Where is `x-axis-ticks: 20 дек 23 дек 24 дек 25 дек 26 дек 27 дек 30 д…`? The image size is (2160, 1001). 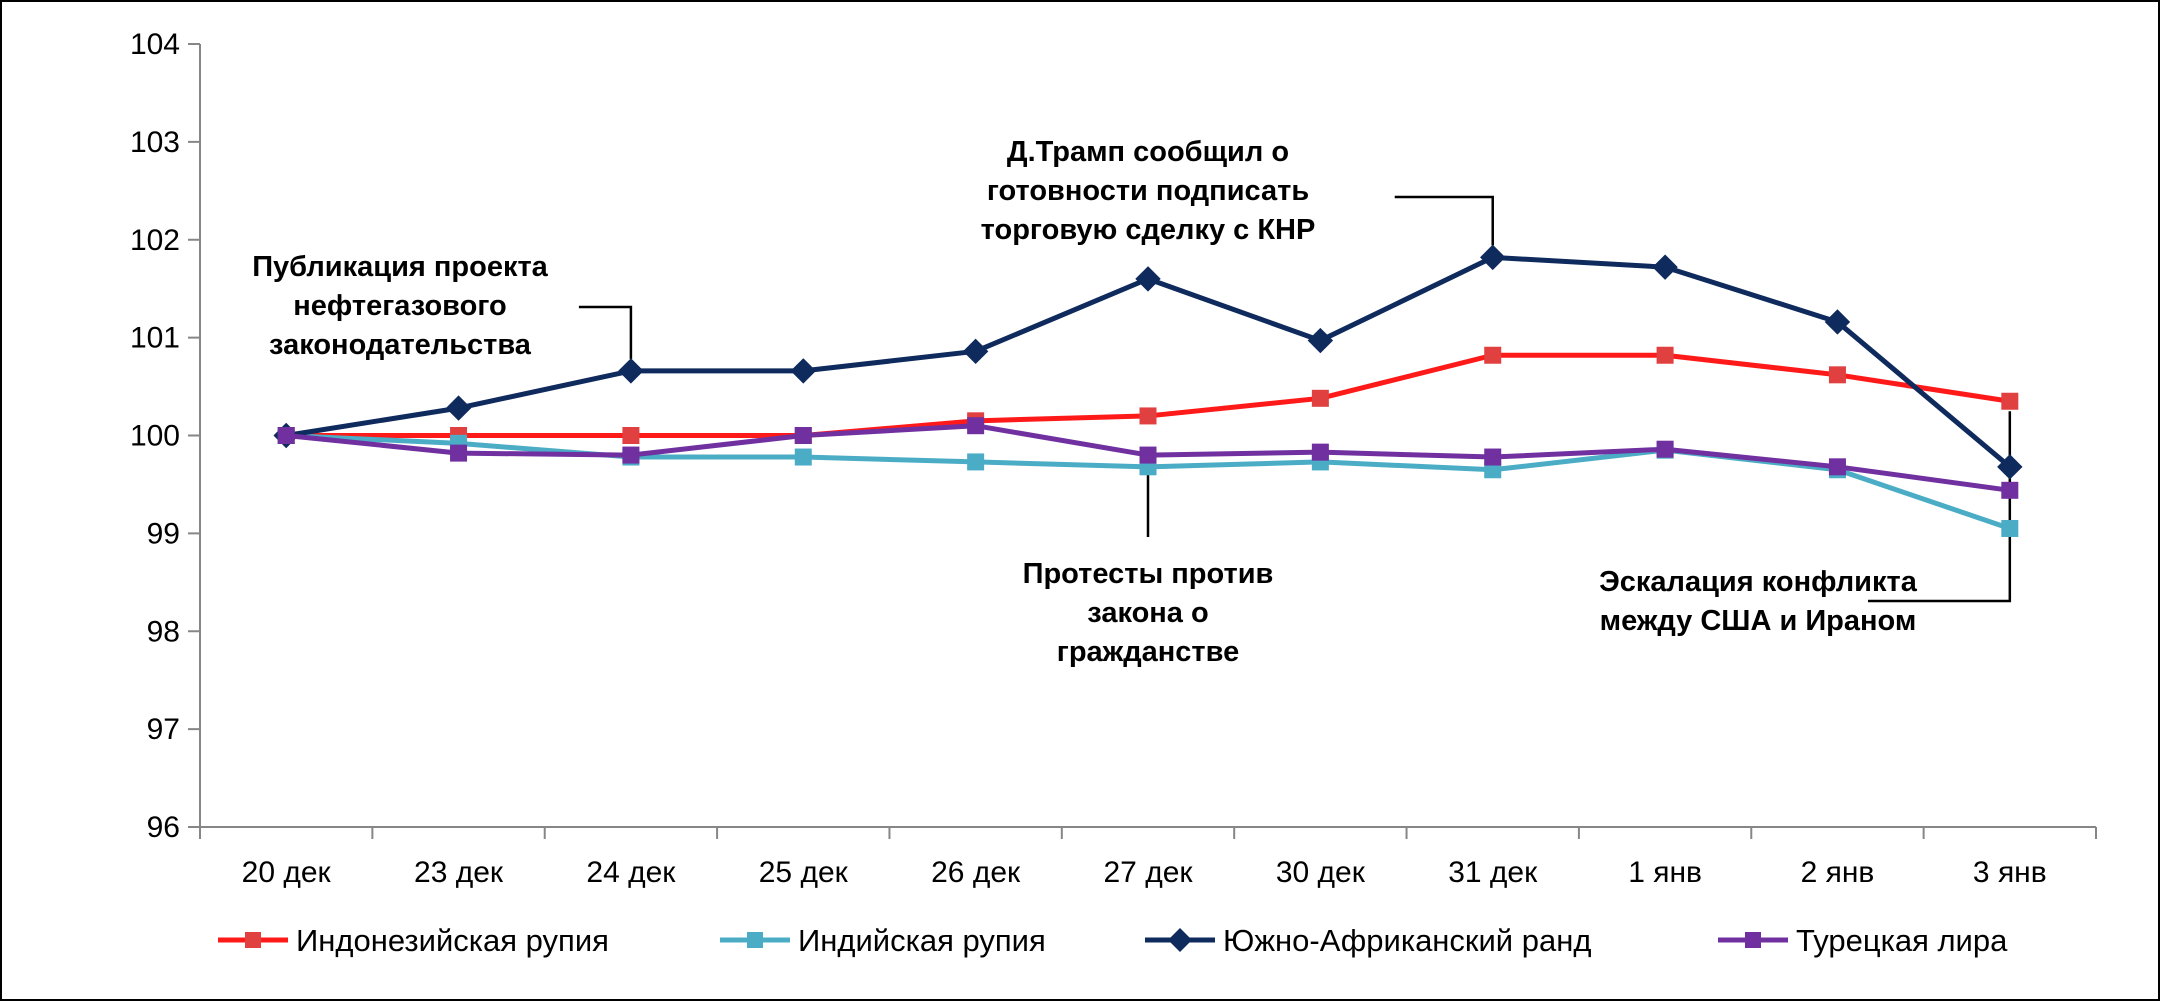 x-axis-ticks: 20 дек 23 дек 24 дек 25 дек 26 дек 27 дек 30 д… is located at coordinates (1148, 858).